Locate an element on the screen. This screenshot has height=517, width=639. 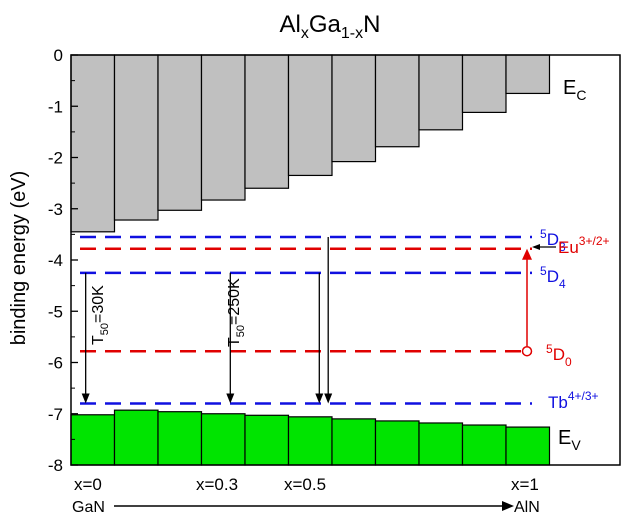
ec-label: EC is located at coordinates (574, 90).